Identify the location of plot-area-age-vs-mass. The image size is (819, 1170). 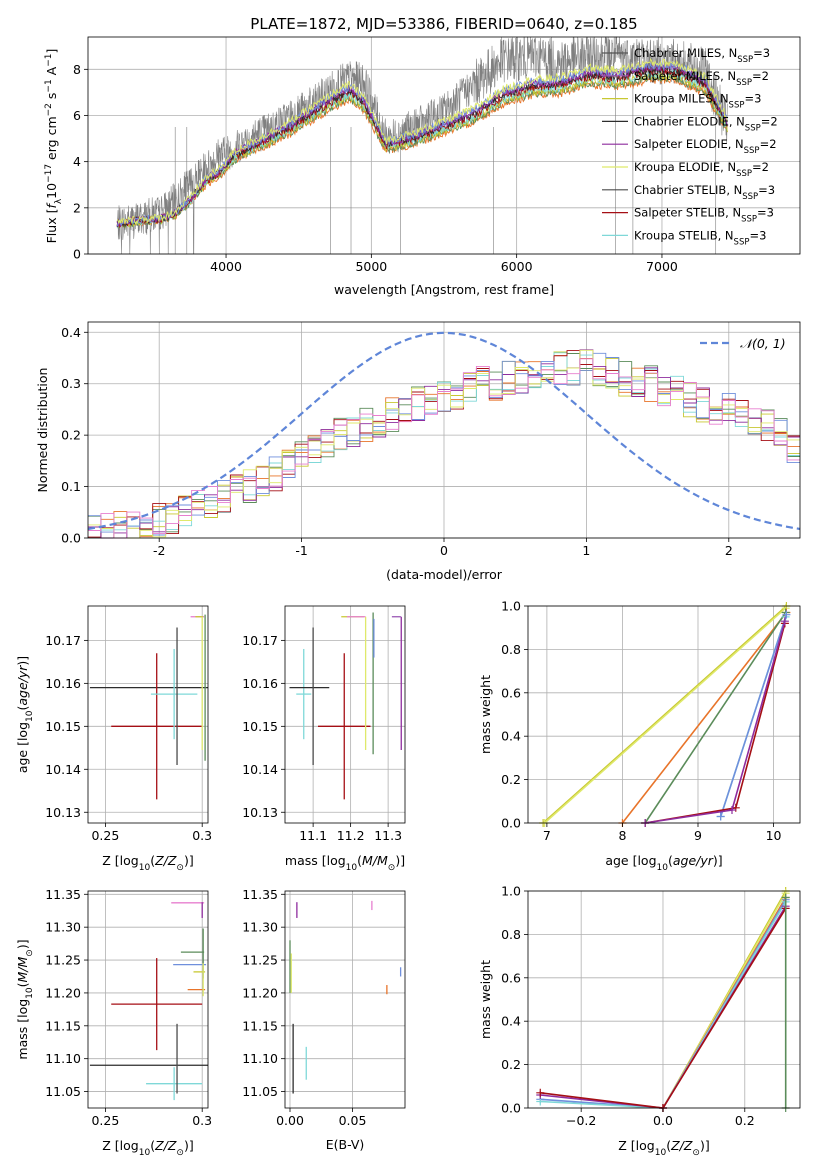
(345, 706).